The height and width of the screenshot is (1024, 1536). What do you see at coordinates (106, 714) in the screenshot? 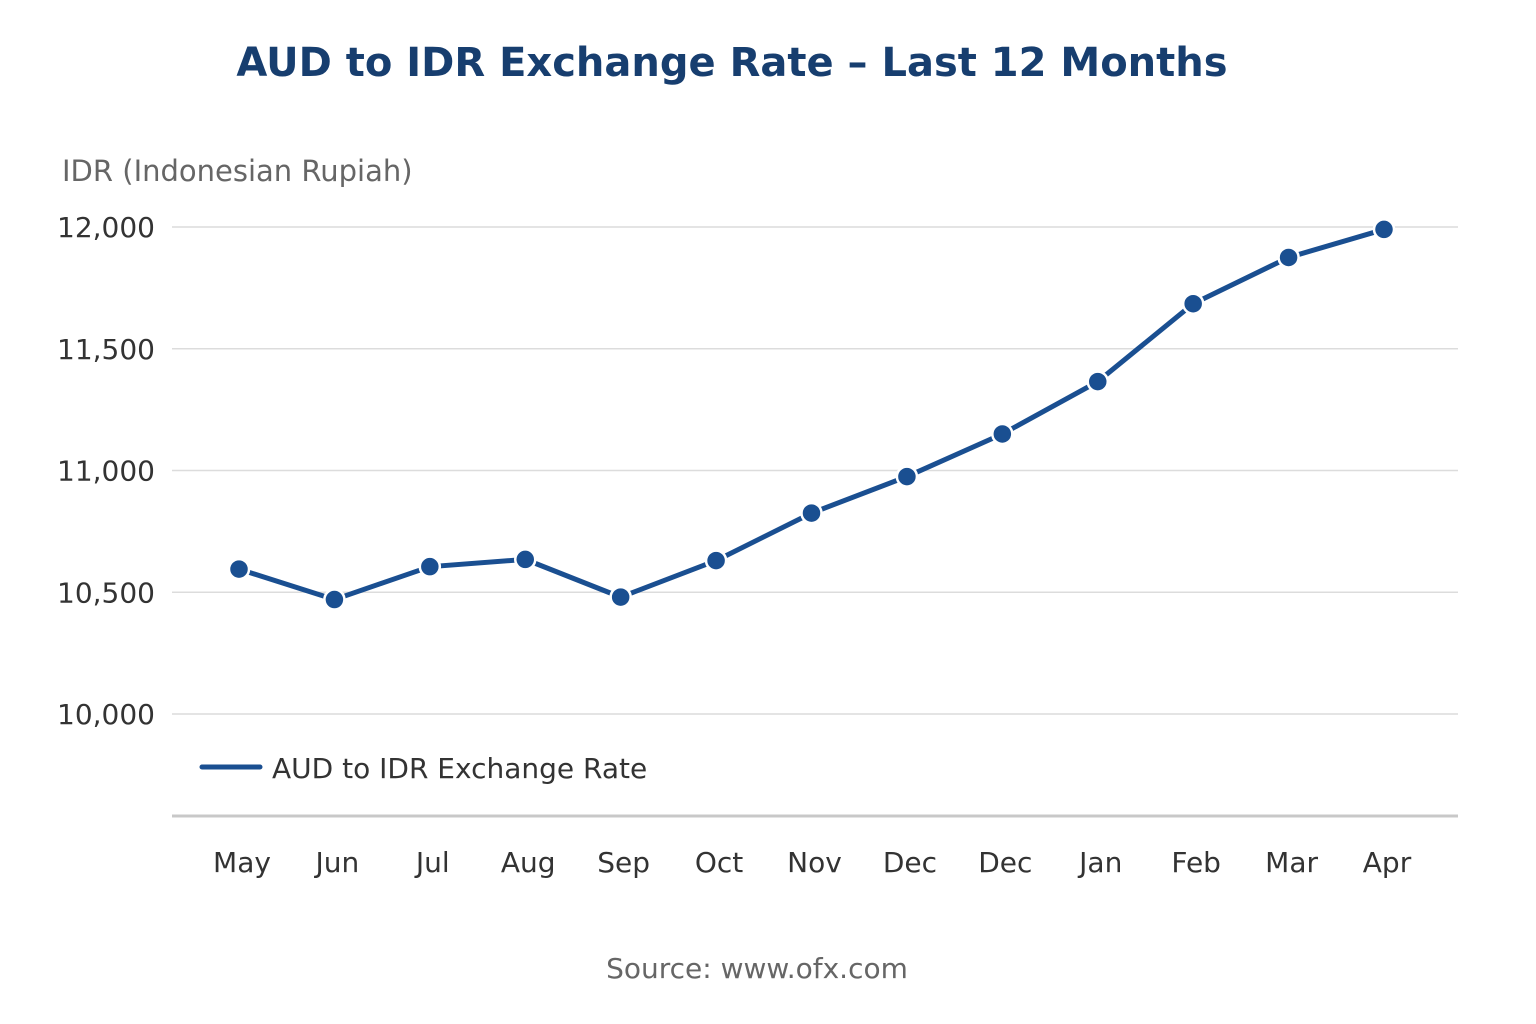
I see `y-tick-label: 10,000` at bounding box center [106, 714].